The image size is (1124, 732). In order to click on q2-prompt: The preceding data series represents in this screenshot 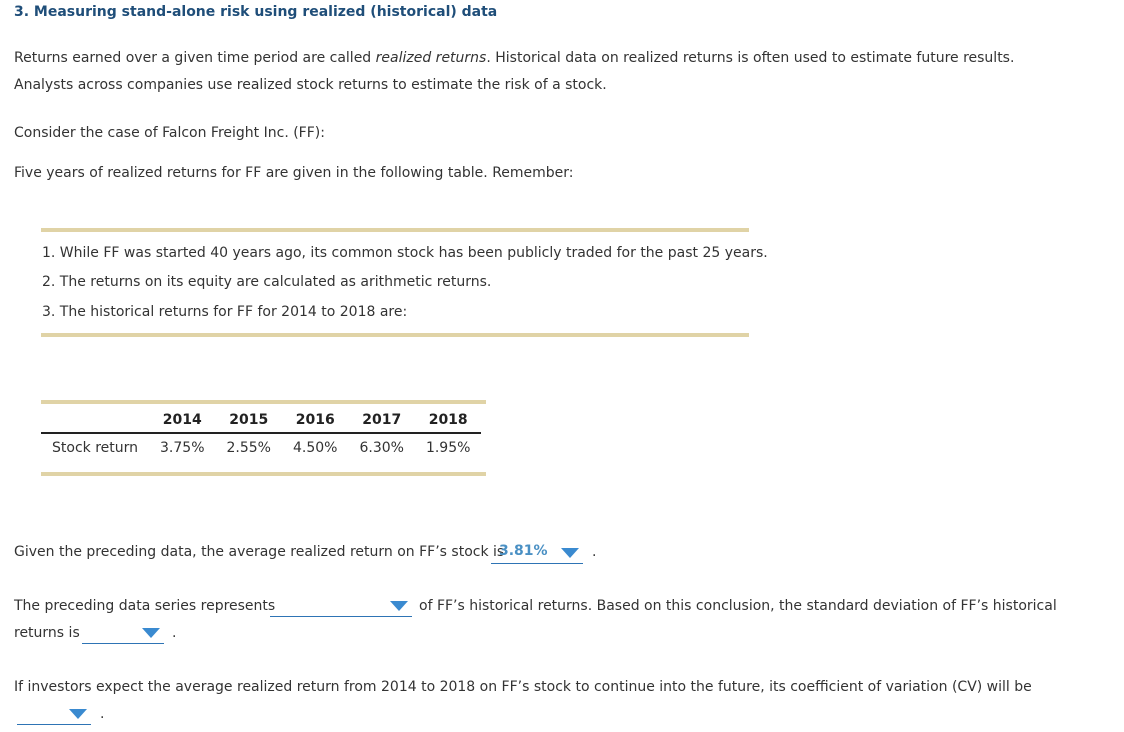, I will do `click(145, 606)`.